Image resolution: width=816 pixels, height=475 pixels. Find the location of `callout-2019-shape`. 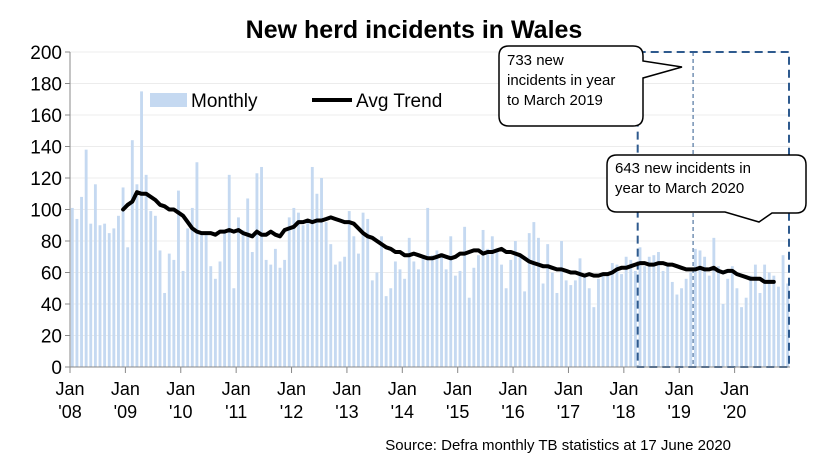

callout-2019-shape is located at coordinates (590, 86).